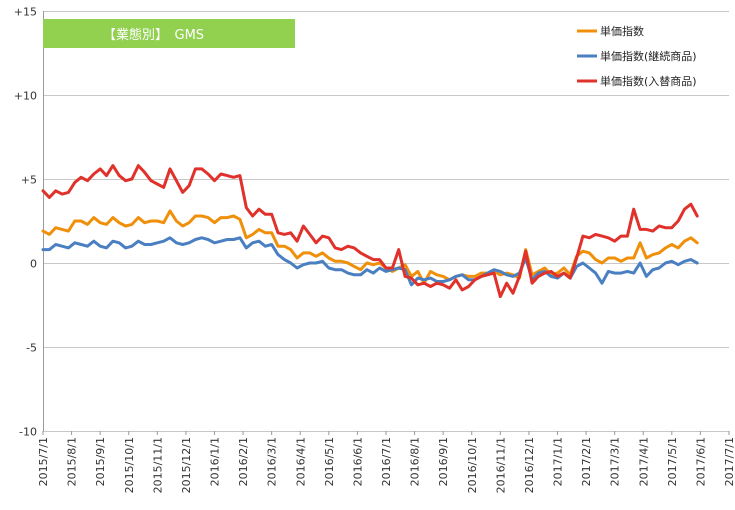  What do you see at coordinates (33, 264) in the screenshot?
I see `y-tick-label: 0` at bounding box center [33, 264].